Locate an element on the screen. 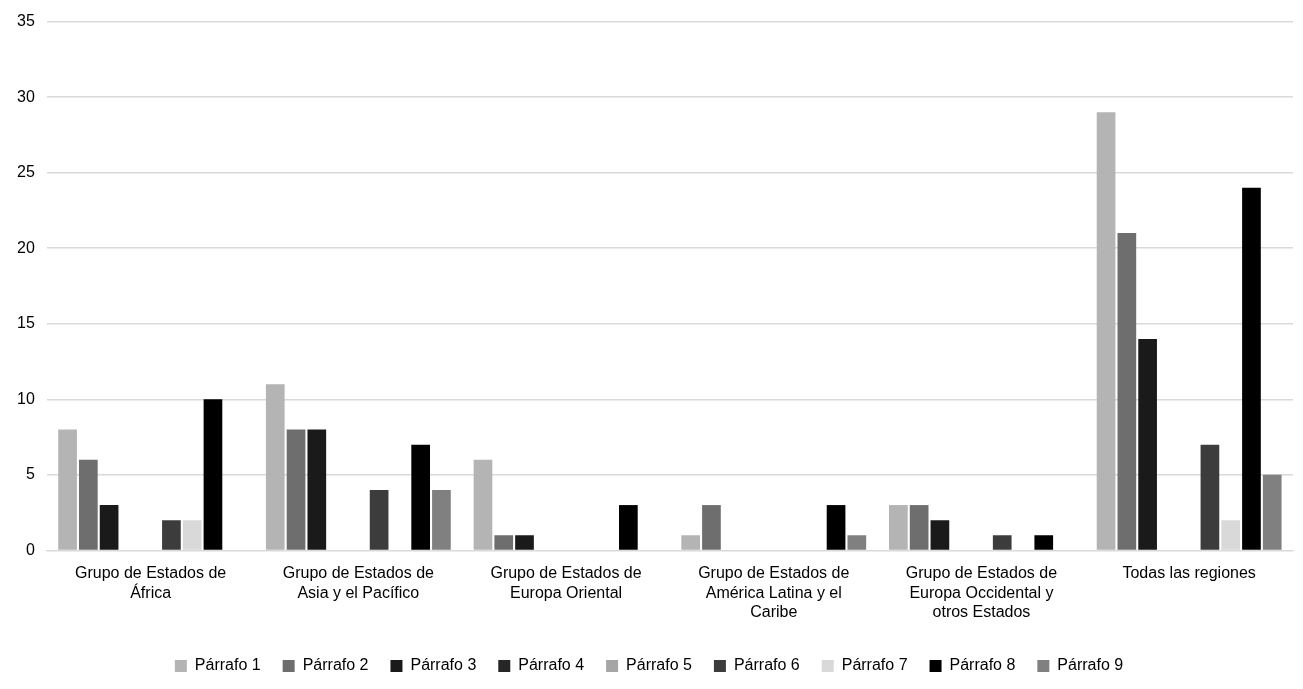  y-tick-label: 10 is located at coordinates (26, 398).